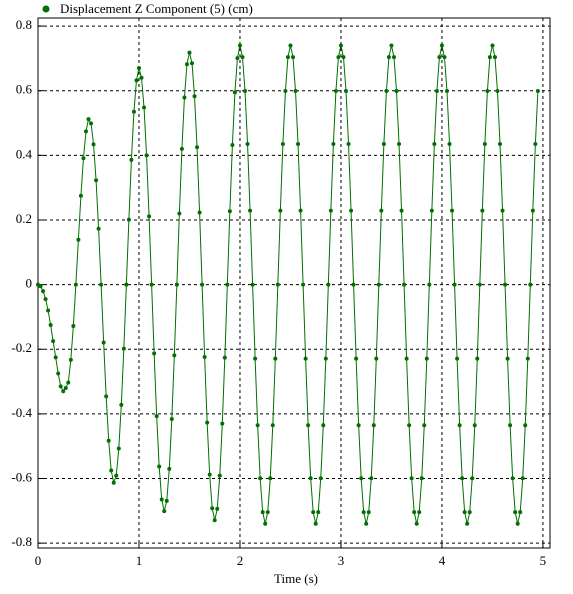 The image size is (573, 594). Describe the element at coordinates (38, 560) in the screenshot. I see `x-tick-label: 0` at that location.